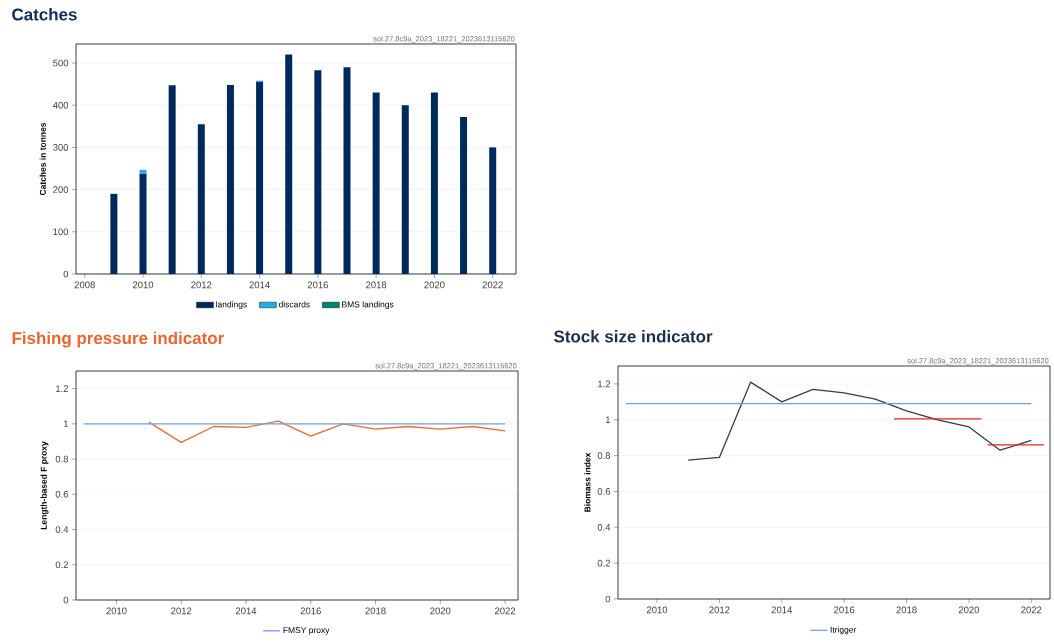 The height and width of the screenshot is (644, 1054). I want to click on y-tick-label: 200, so click(61, 189).